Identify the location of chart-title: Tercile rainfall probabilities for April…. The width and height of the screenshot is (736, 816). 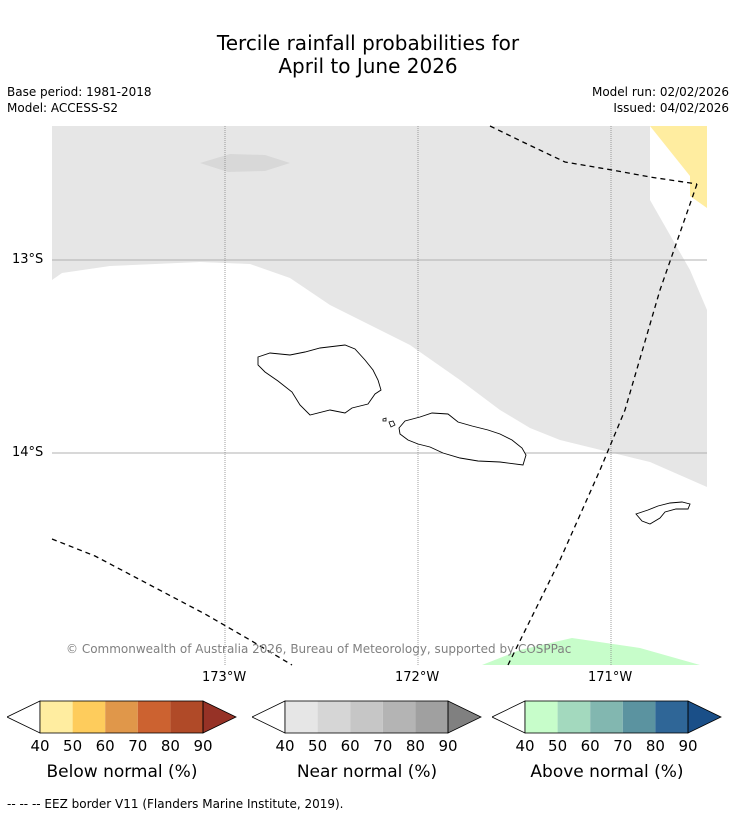
(368, 55).